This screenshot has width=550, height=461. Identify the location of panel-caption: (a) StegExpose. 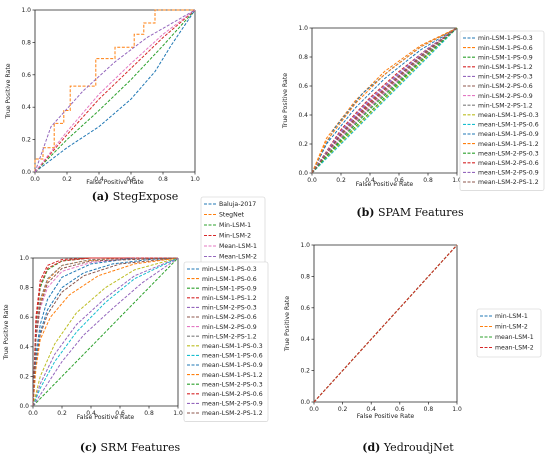
(135, 196).